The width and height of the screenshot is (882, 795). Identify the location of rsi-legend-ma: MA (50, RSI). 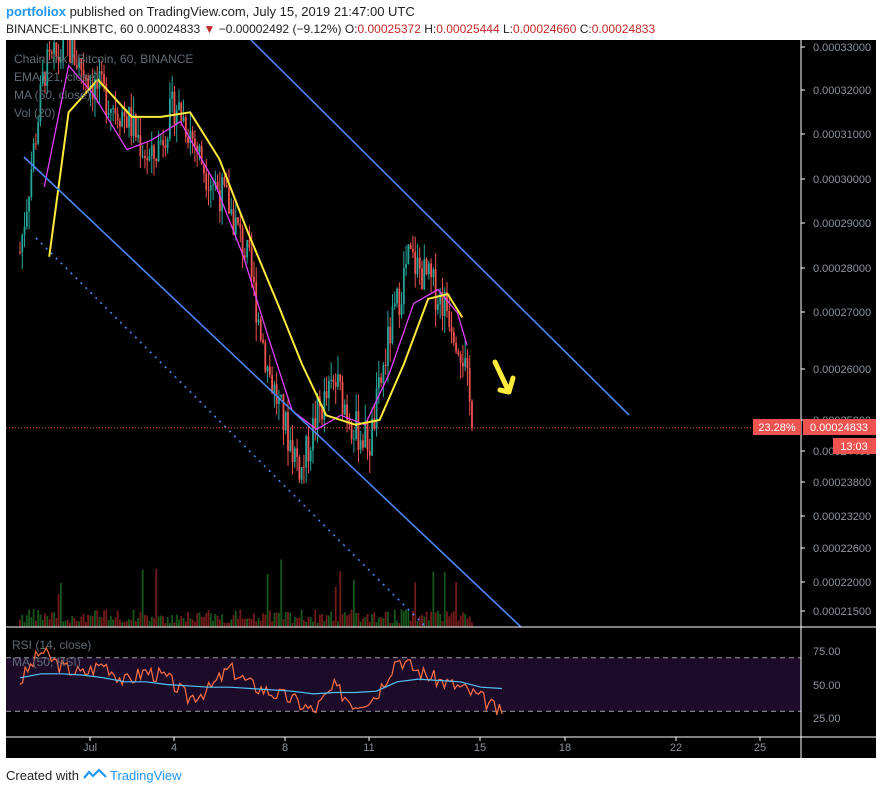
(46, 662).